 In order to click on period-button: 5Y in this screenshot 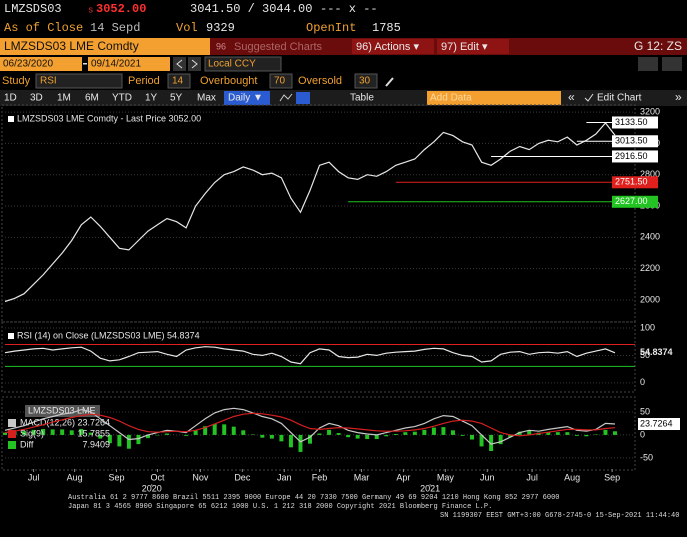, I will do `click(176, 98)`.